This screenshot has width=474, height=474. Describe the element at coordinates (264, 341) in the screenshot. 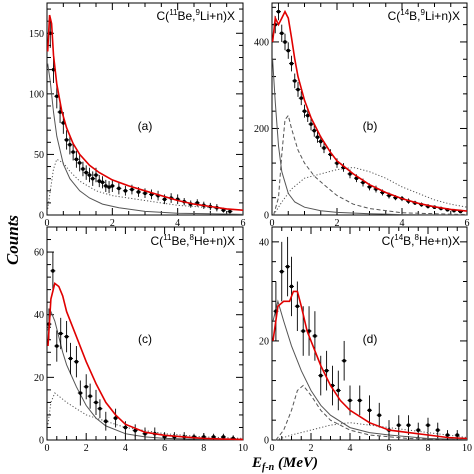

I see `y-tick-label: 20` at that location.